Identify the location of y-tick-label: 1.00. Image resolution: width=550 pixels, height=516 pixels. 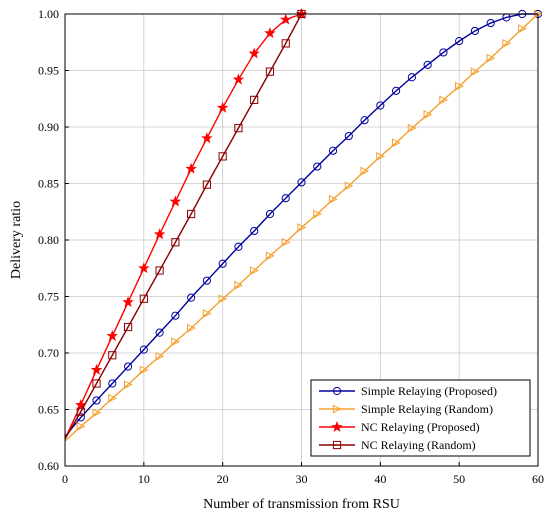
(48, 14).